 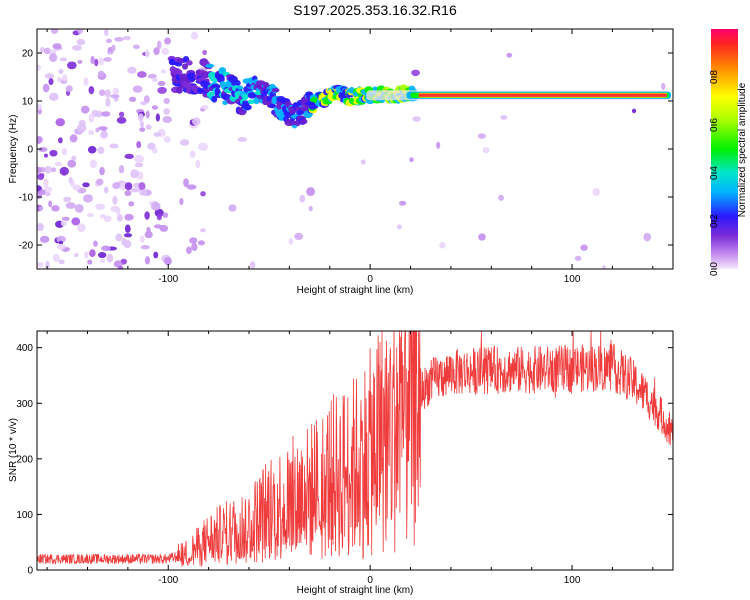 I want to click on colorbar-label: Normalized spectral amplitude, so click(x=742, y=149).